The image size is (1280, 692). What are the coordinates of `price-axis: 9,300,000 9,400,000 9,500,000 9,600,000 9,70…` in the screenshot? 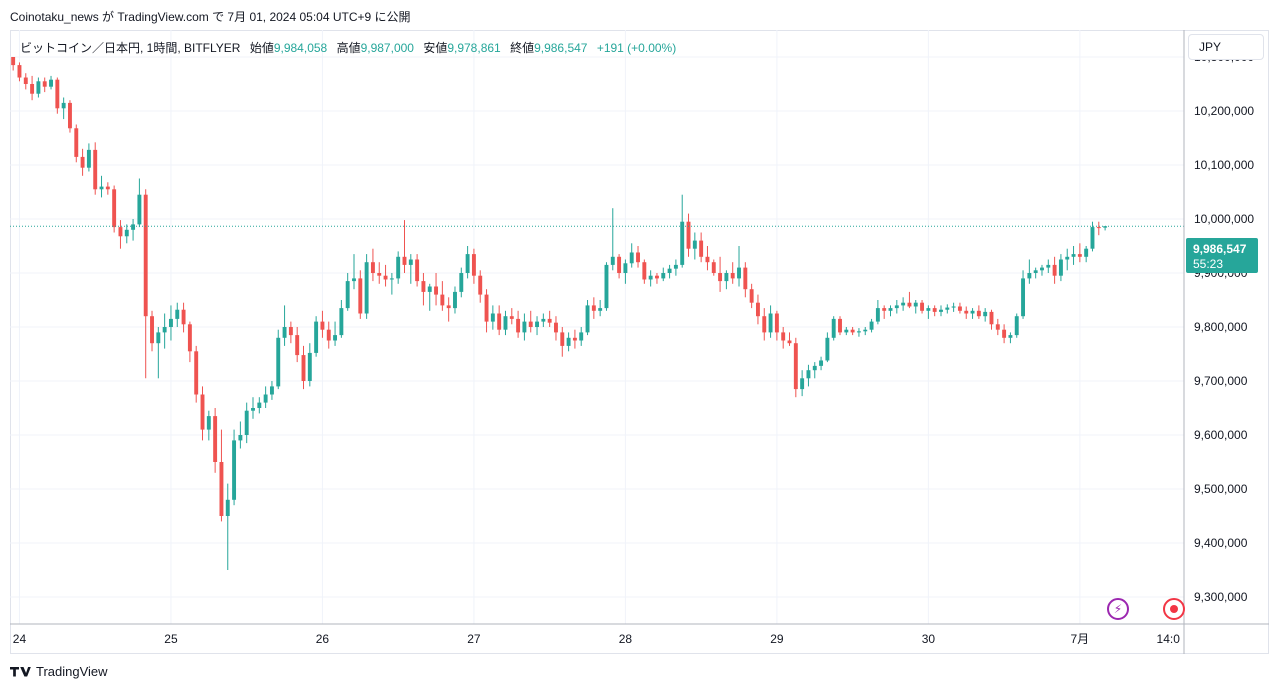 It's located at (1224, 327).